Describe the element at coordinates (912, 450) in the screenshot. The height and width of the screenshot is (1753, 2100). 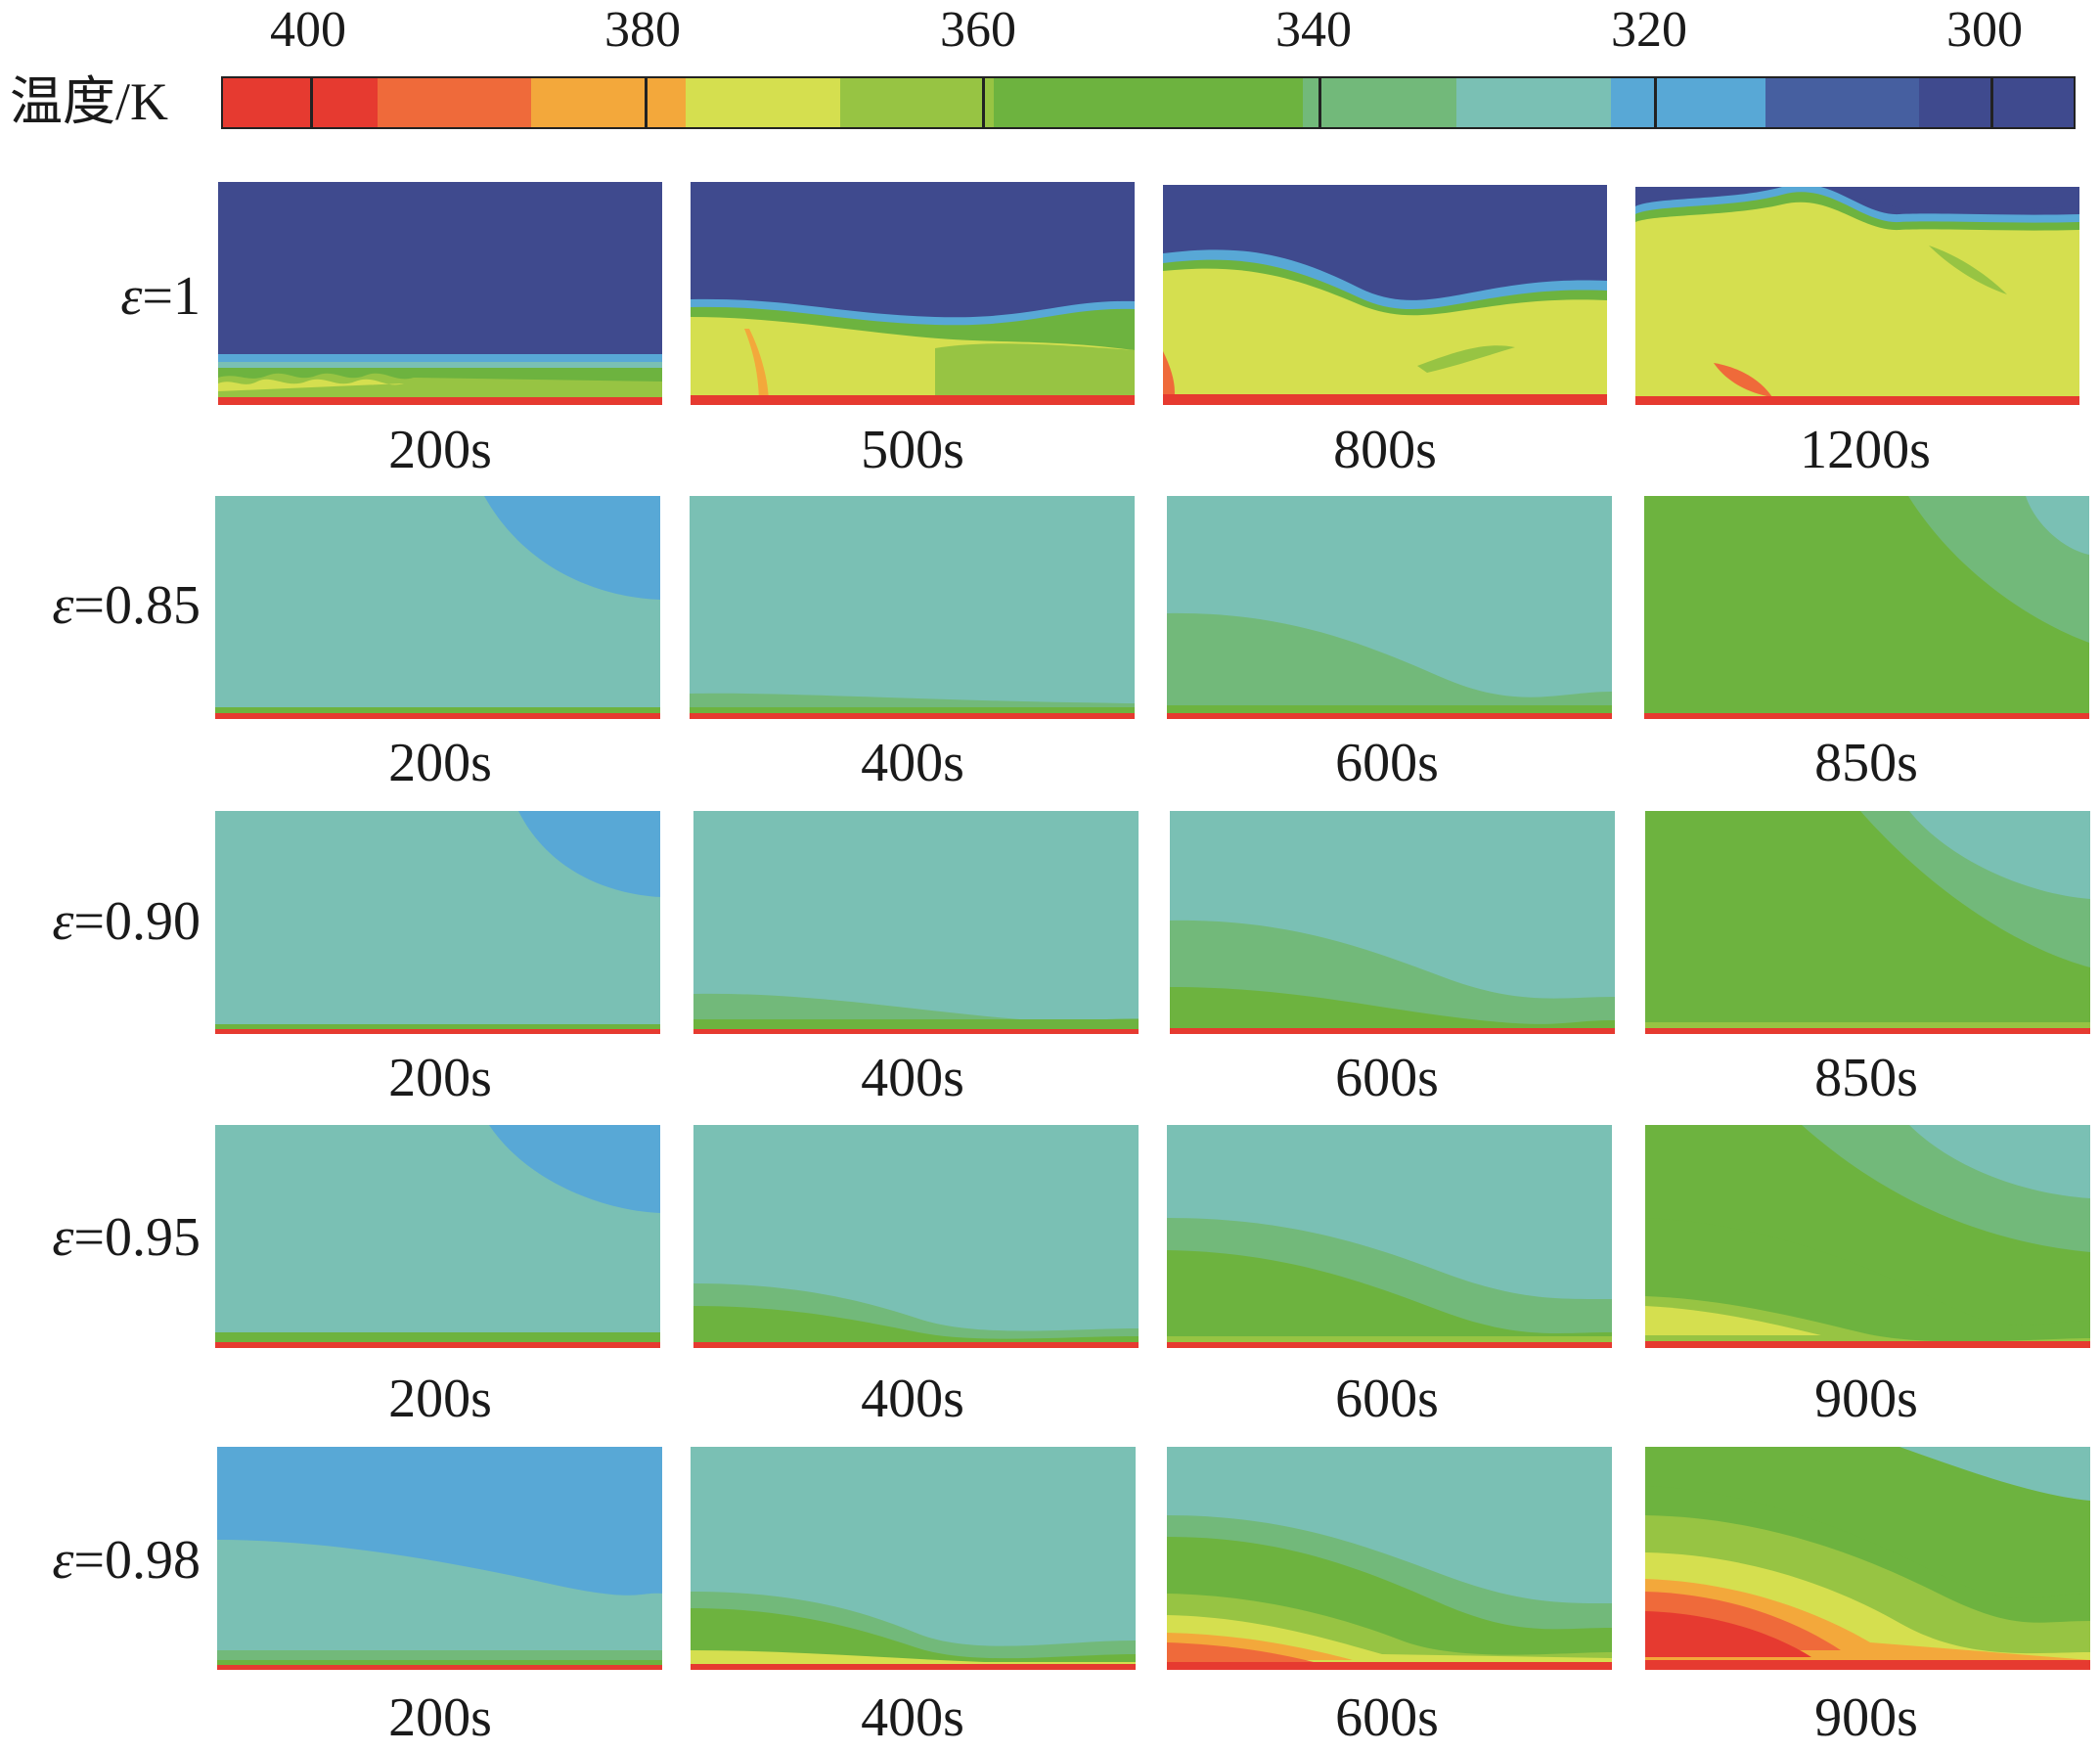
I see `time-label: 500s` at that location.